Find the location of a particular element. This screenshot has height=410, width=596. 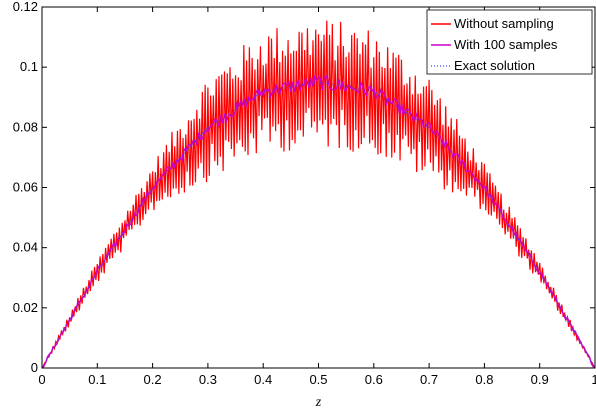

y-tick-label: 0 is located at coordinates (34, 367).